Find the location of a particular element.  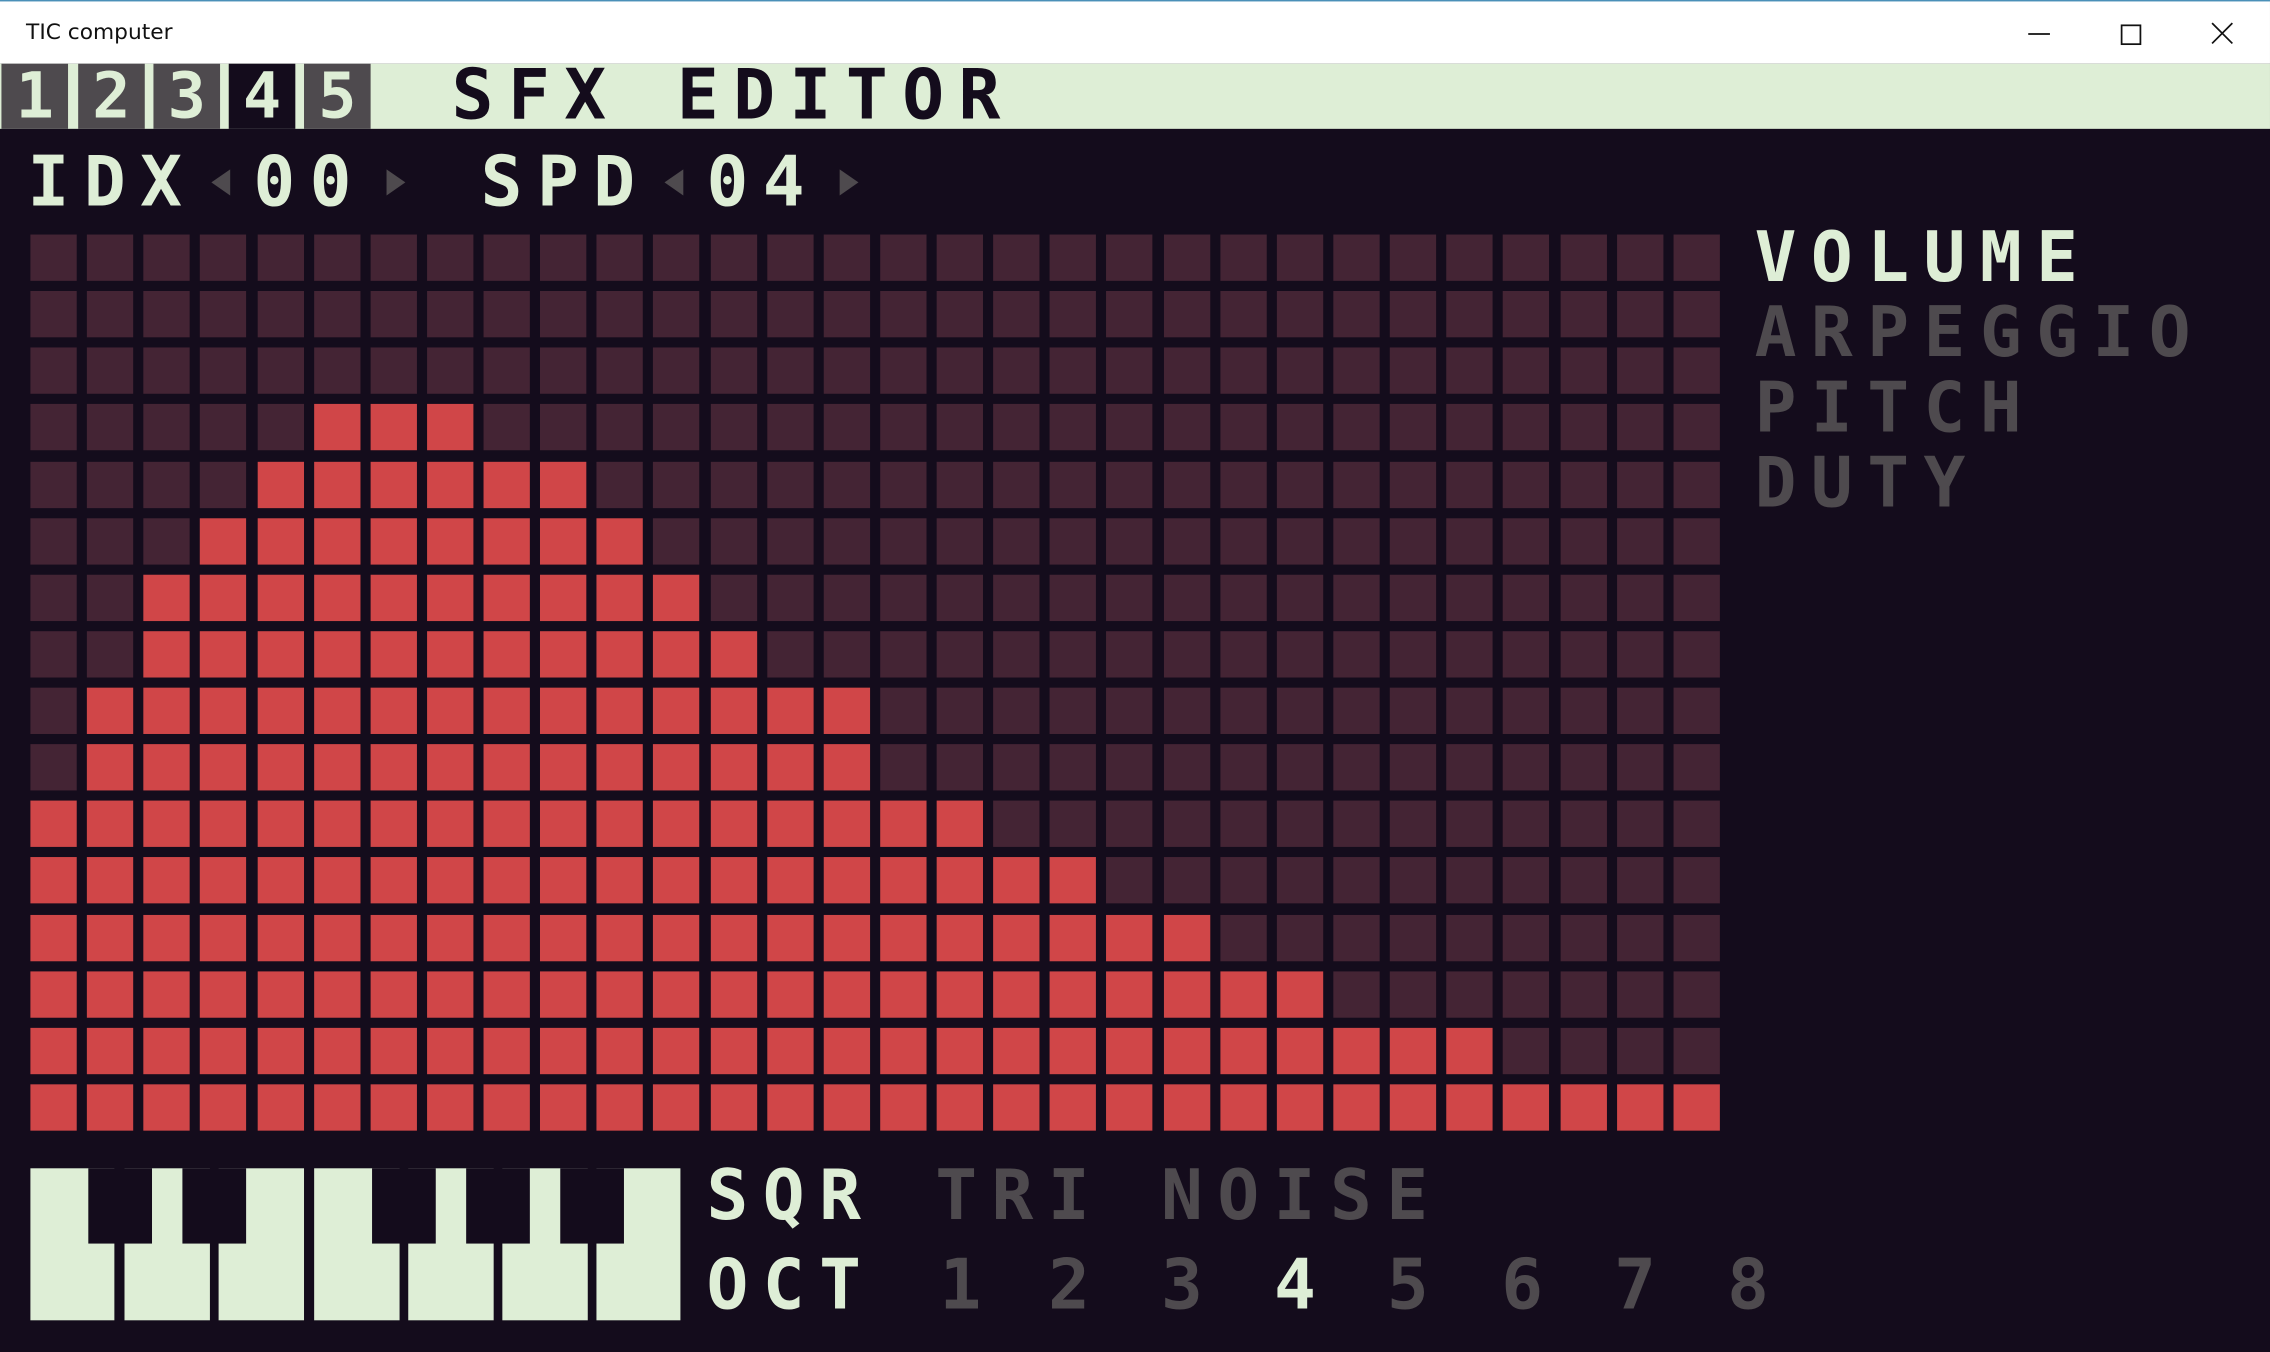

octave-6: 6 is located at coordinates (1529, 1286).